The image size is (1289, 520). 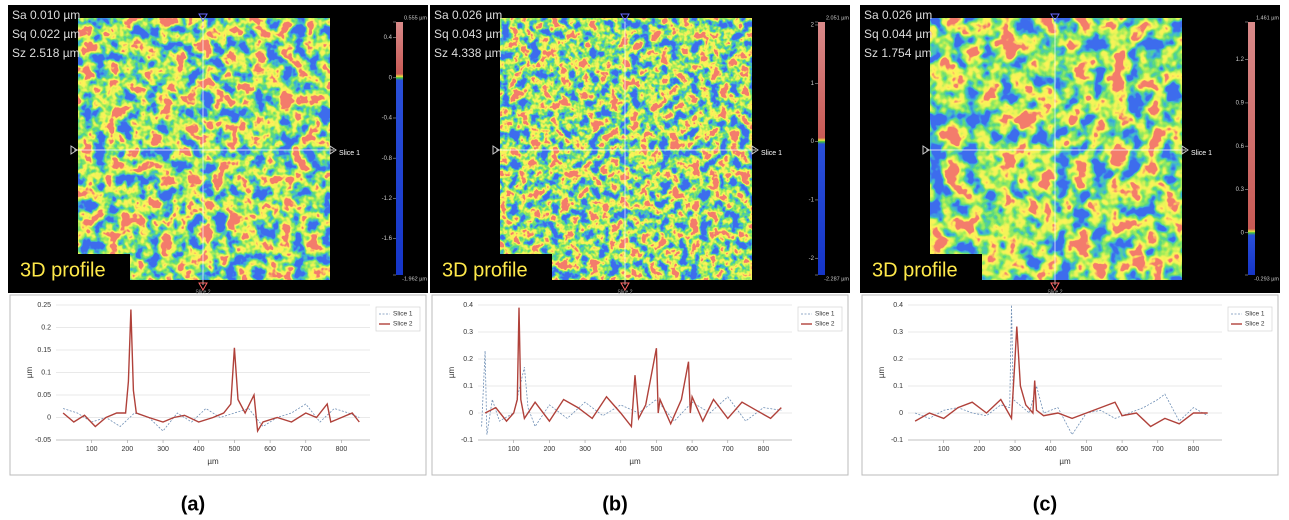 What do you see at coordinates (813, 26) in the screenshot?
I see `colorbar-tick-label: 2` at bounding box center [813, 26].